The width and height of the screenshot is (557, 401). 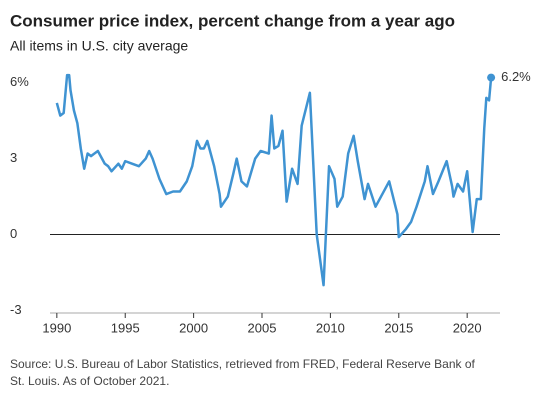 What do you see at coordinates (56, 327) in the screenshot?
I see `x-tick-label: 1990` at bounding box center [56, 327].